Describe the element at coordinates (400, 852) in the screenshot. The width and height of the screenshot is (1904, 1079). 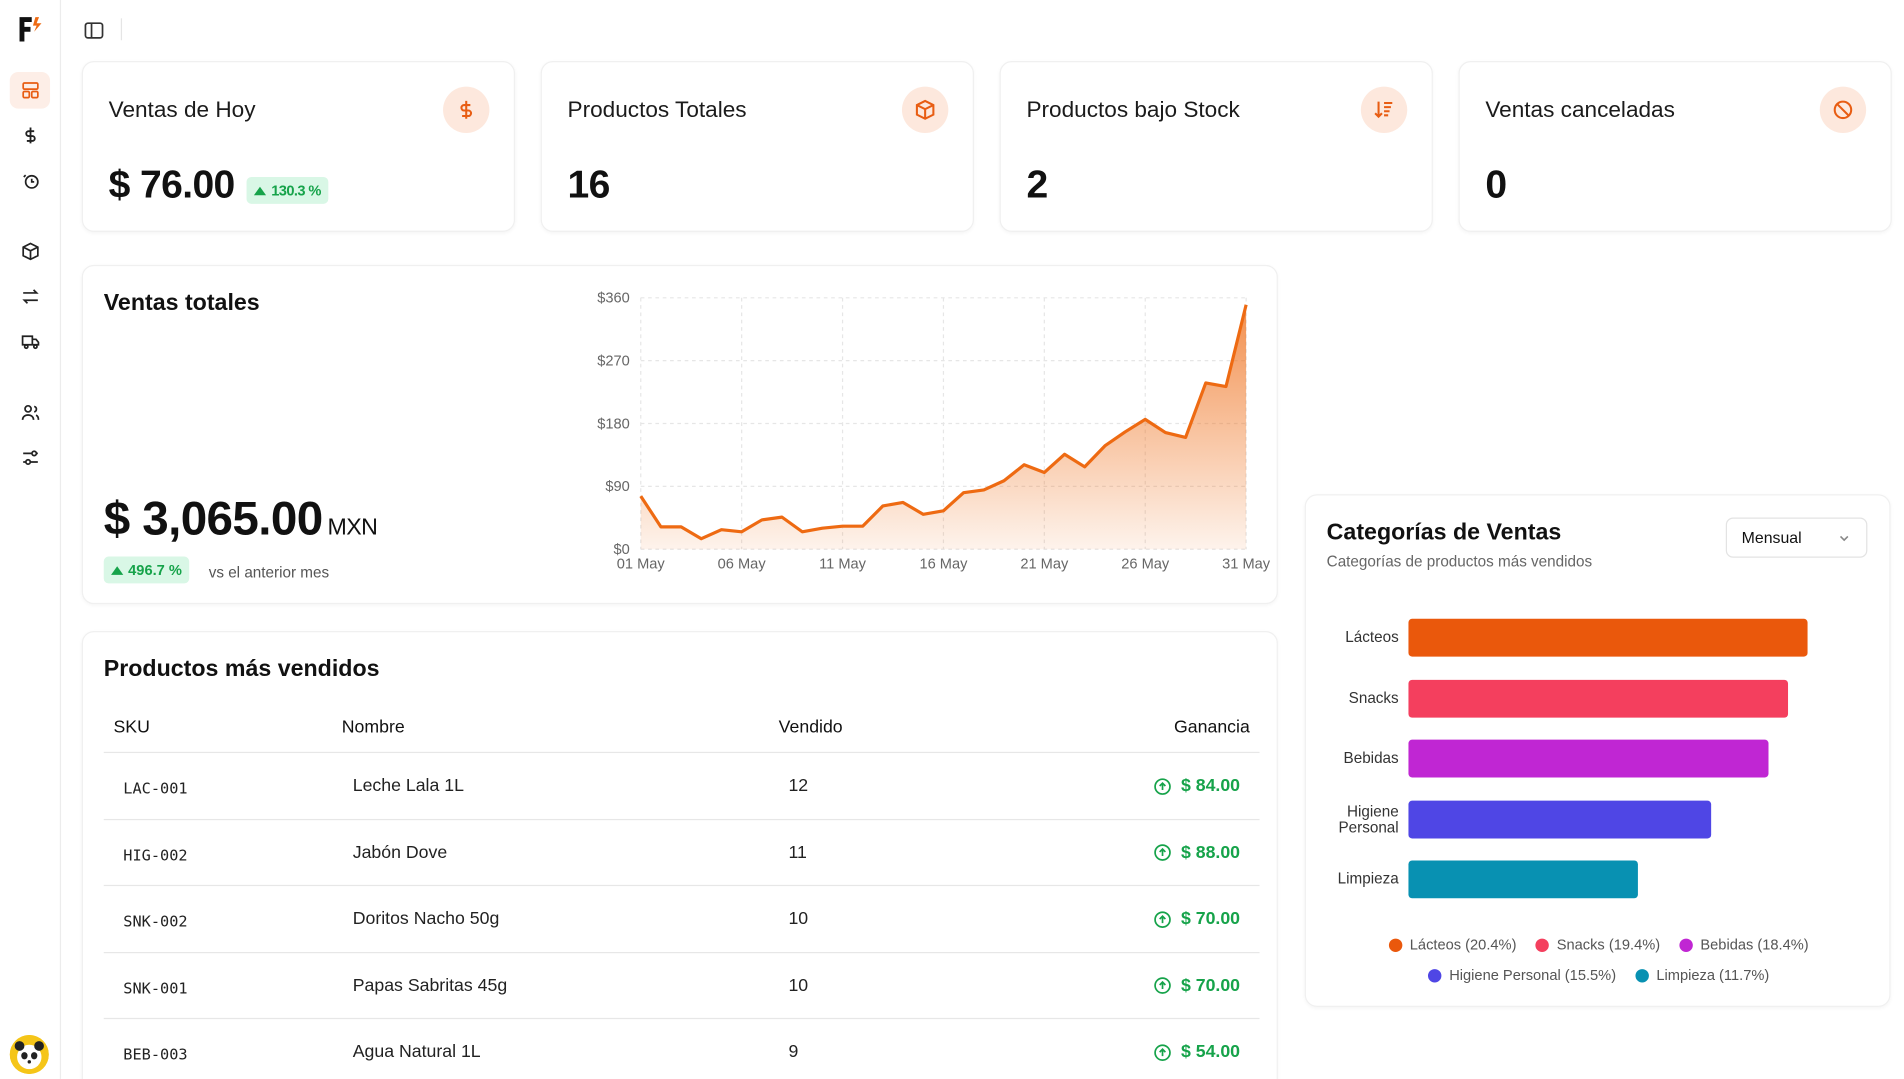
I see `cell-name: Jabón Dove` at that location.